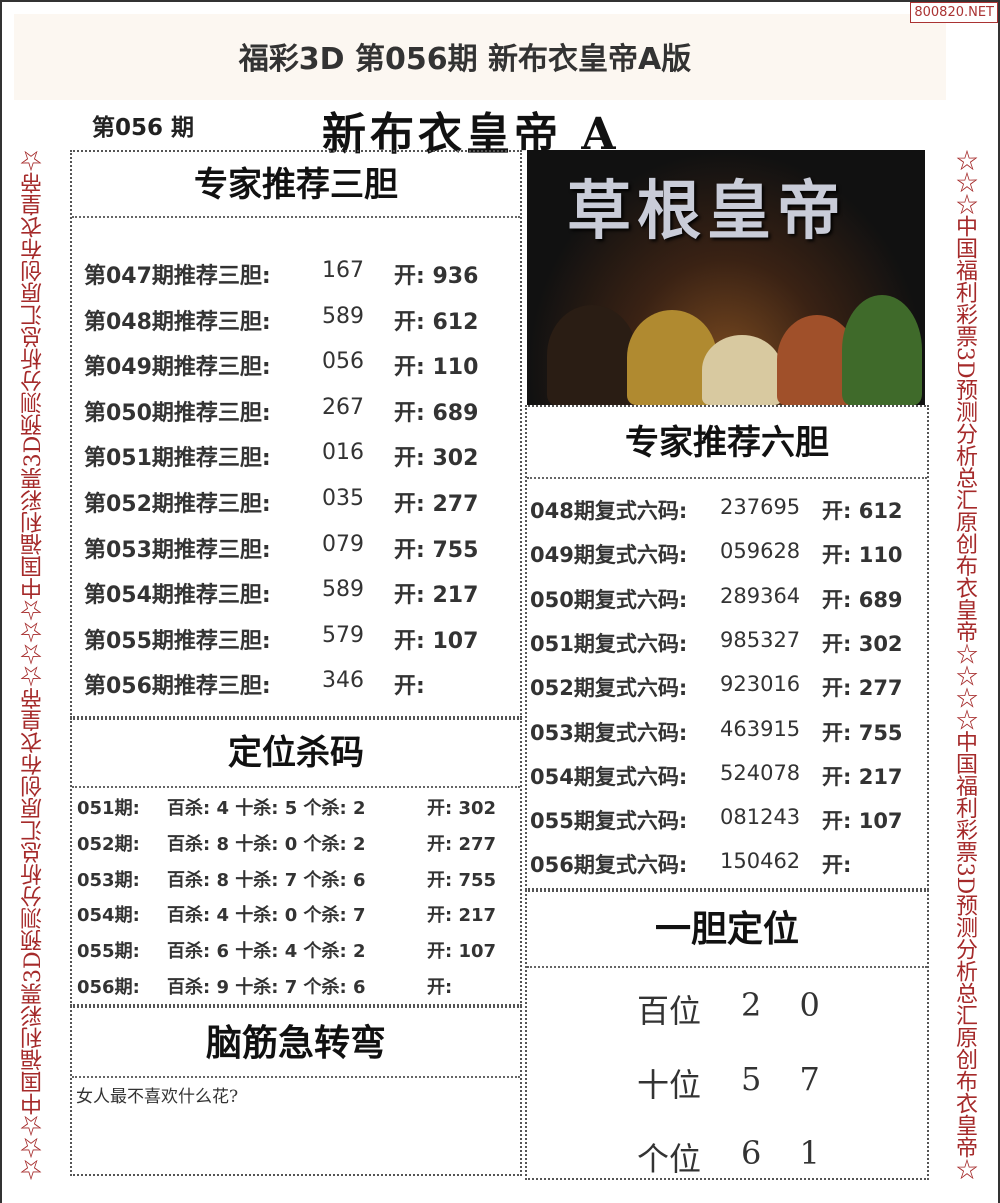 The width and height of the screenshot is (1000, 1203). Describe the element at coordinates (343, 407) in the screenshot. I see `row-pick: 267` at that location.